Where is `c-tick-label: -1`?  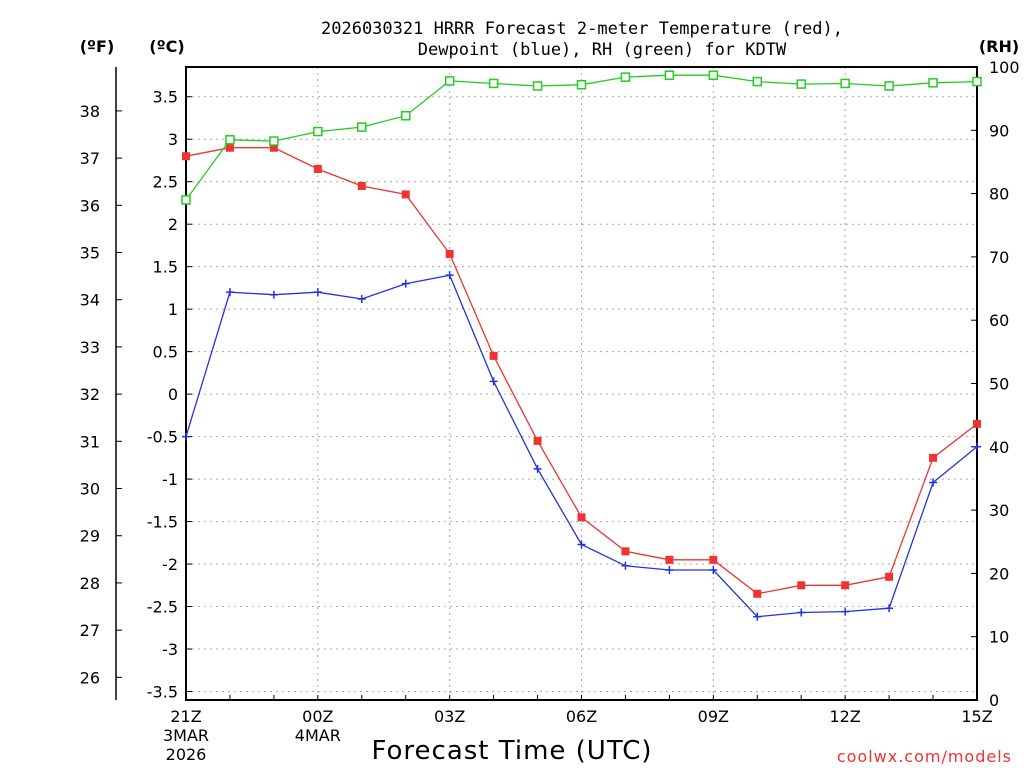 c-tick-label: -1 is located at coordinates (170, 479).